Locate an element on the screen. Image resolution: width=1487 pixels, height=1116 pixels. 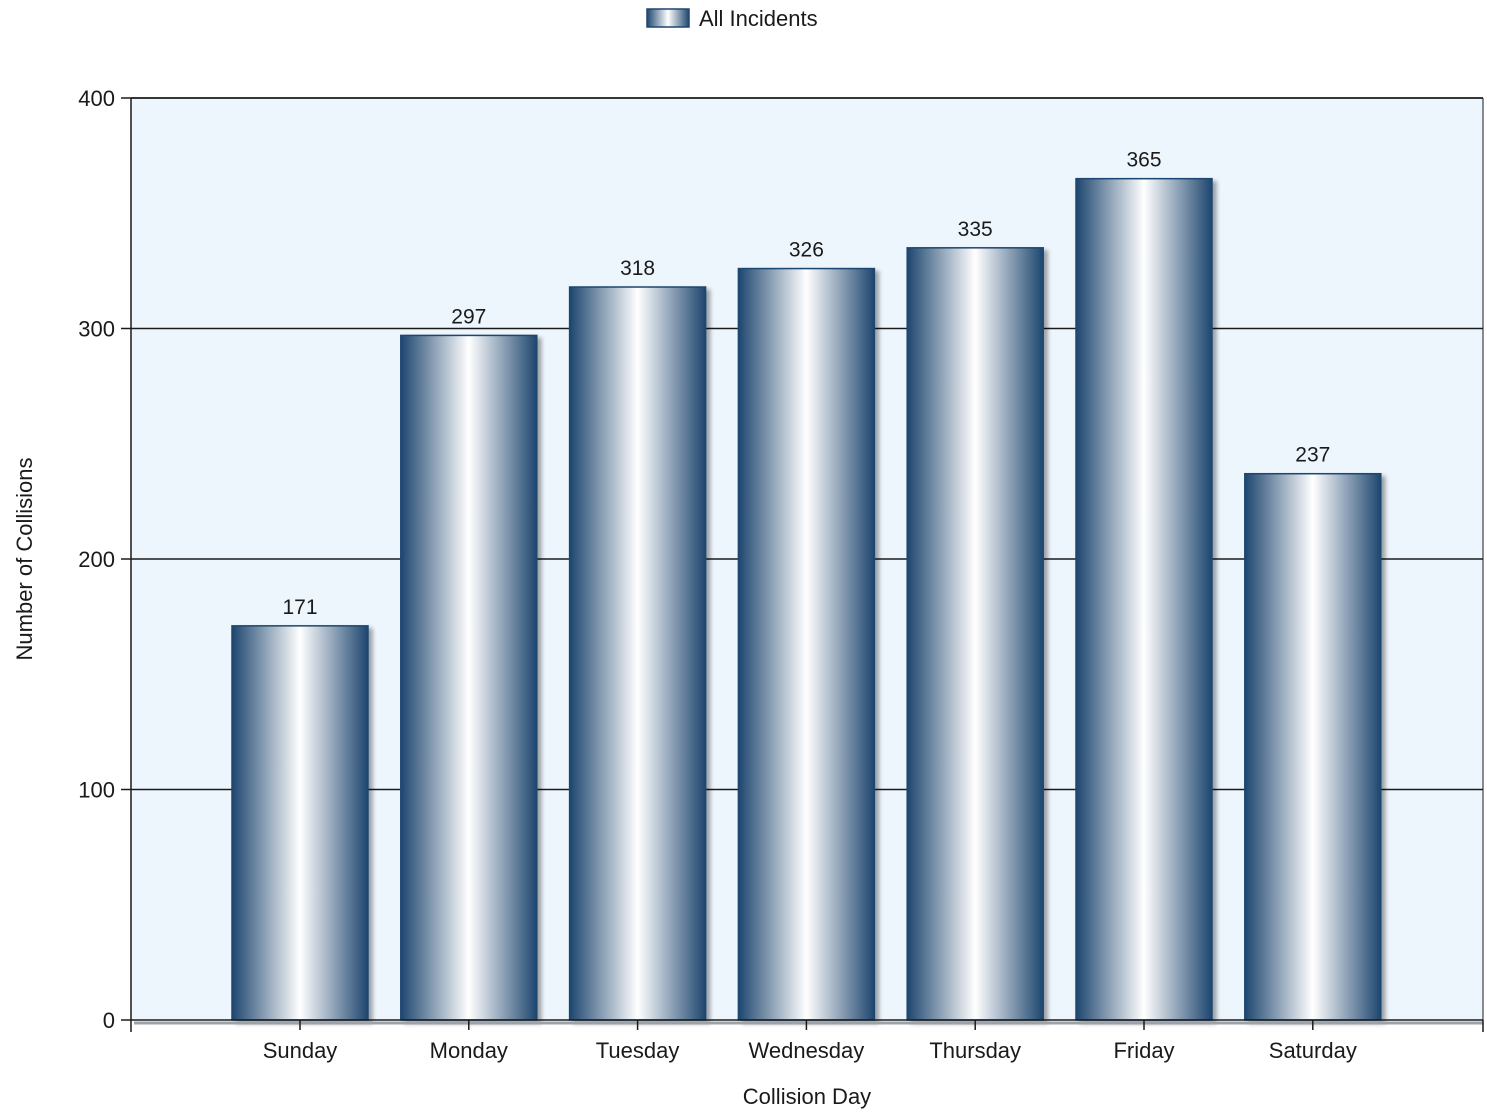
y-tick-label: 200 is located at coordinates (96, 559).